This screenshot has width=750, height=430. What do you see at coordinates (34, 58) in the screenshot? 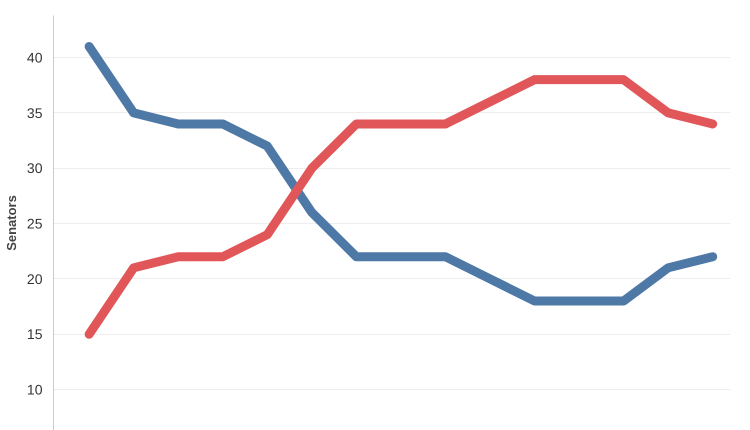
I see `y-tick-label: 40` at bounding box center [34, 58].